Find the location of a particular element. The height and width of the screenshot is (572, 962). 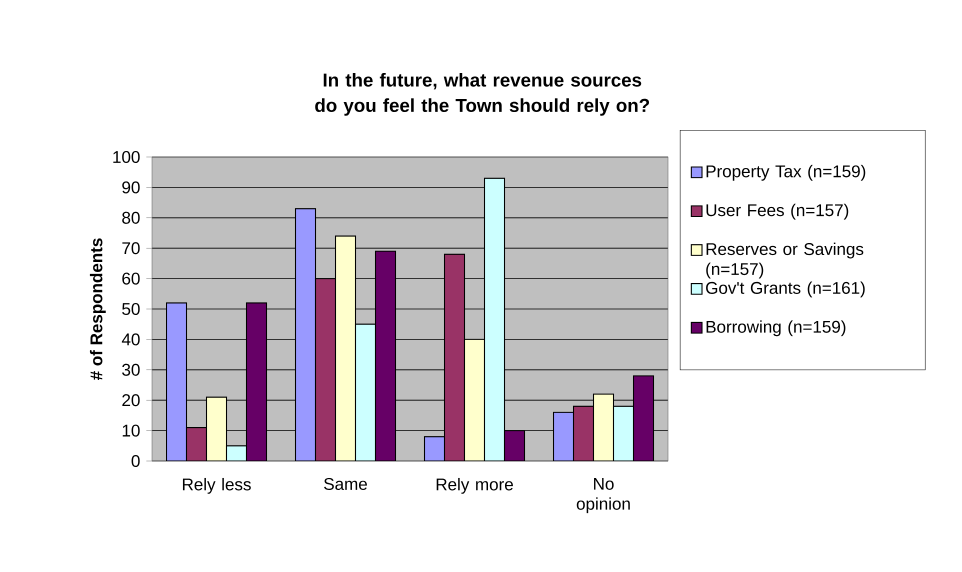

chart-title: In the future, what revenue sources do you feel the Town should rely on? is located at coordinates (482, 94).